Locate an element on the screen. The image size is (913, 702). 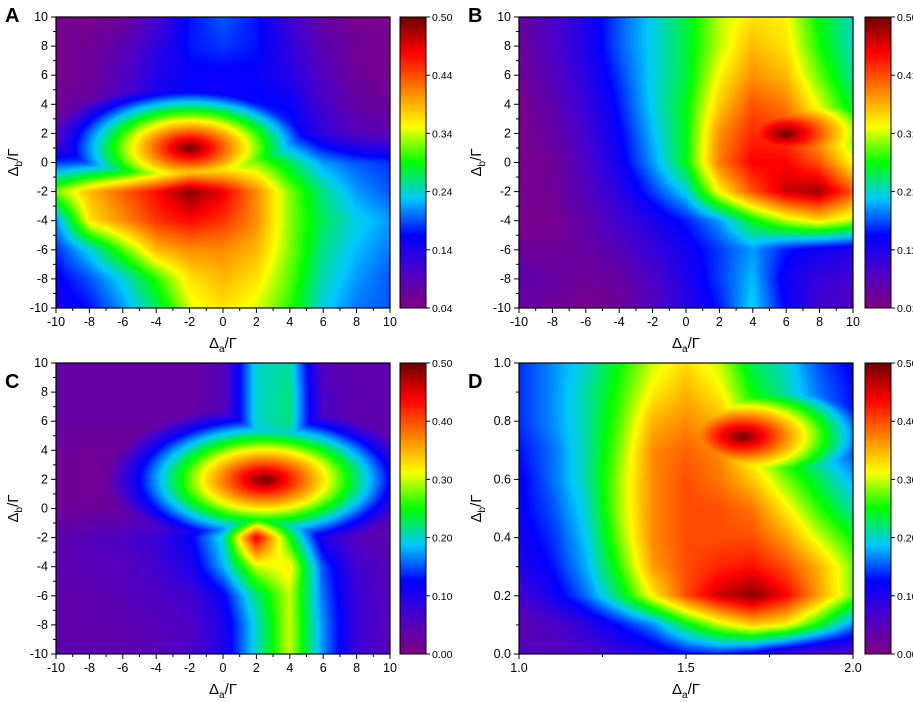
panel-letter-b: B is located at coordinates (475, 16).